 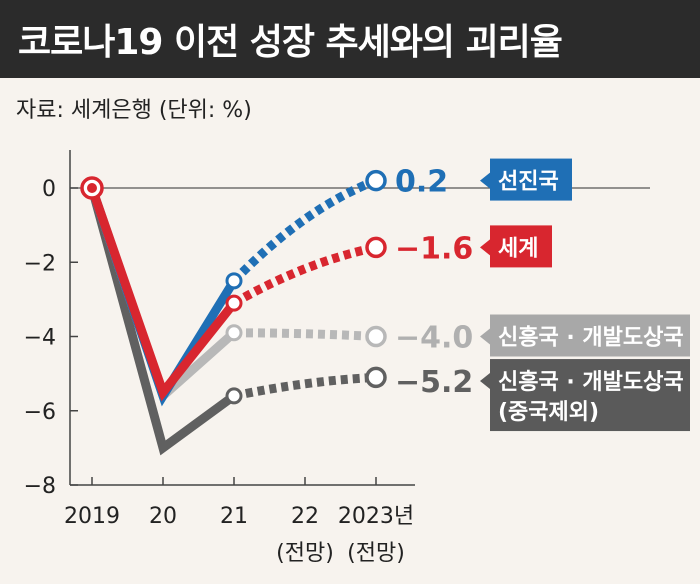 I want to click on x-tick-label: 21, so click(x=234, y=516).